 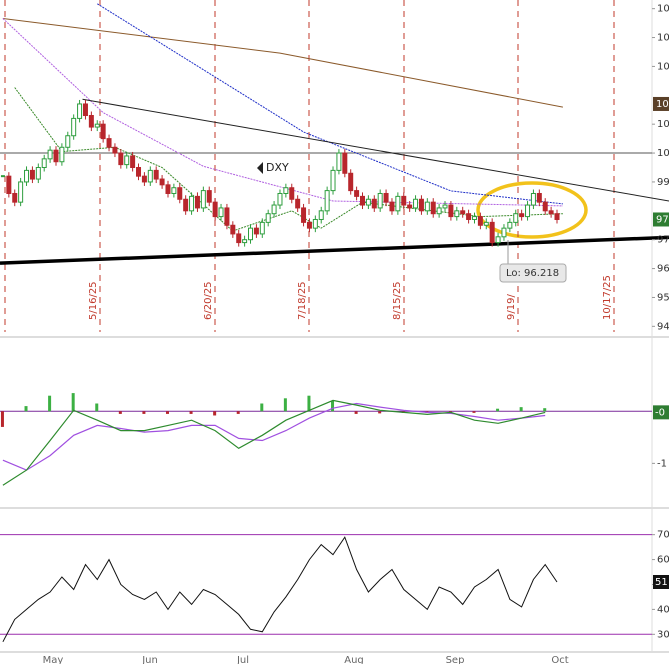 What do you see at coordinates (260, 168) in the screenshot?
I see `symbol-marker` at bounding box center [260, 168].